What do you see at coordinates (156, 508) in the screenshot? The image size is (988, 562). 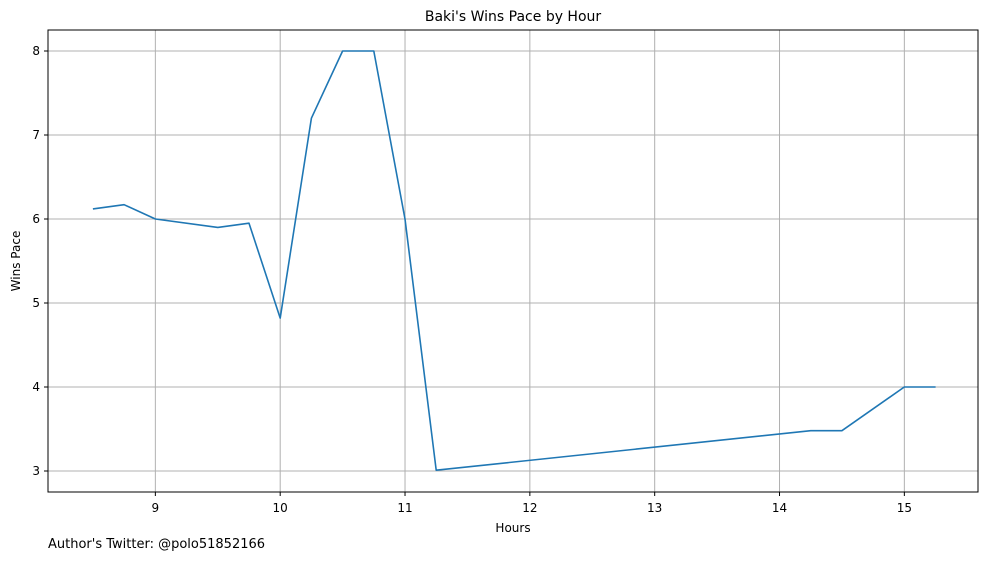 I see `x-tick-label: 9` at bounding box center [156, 508].